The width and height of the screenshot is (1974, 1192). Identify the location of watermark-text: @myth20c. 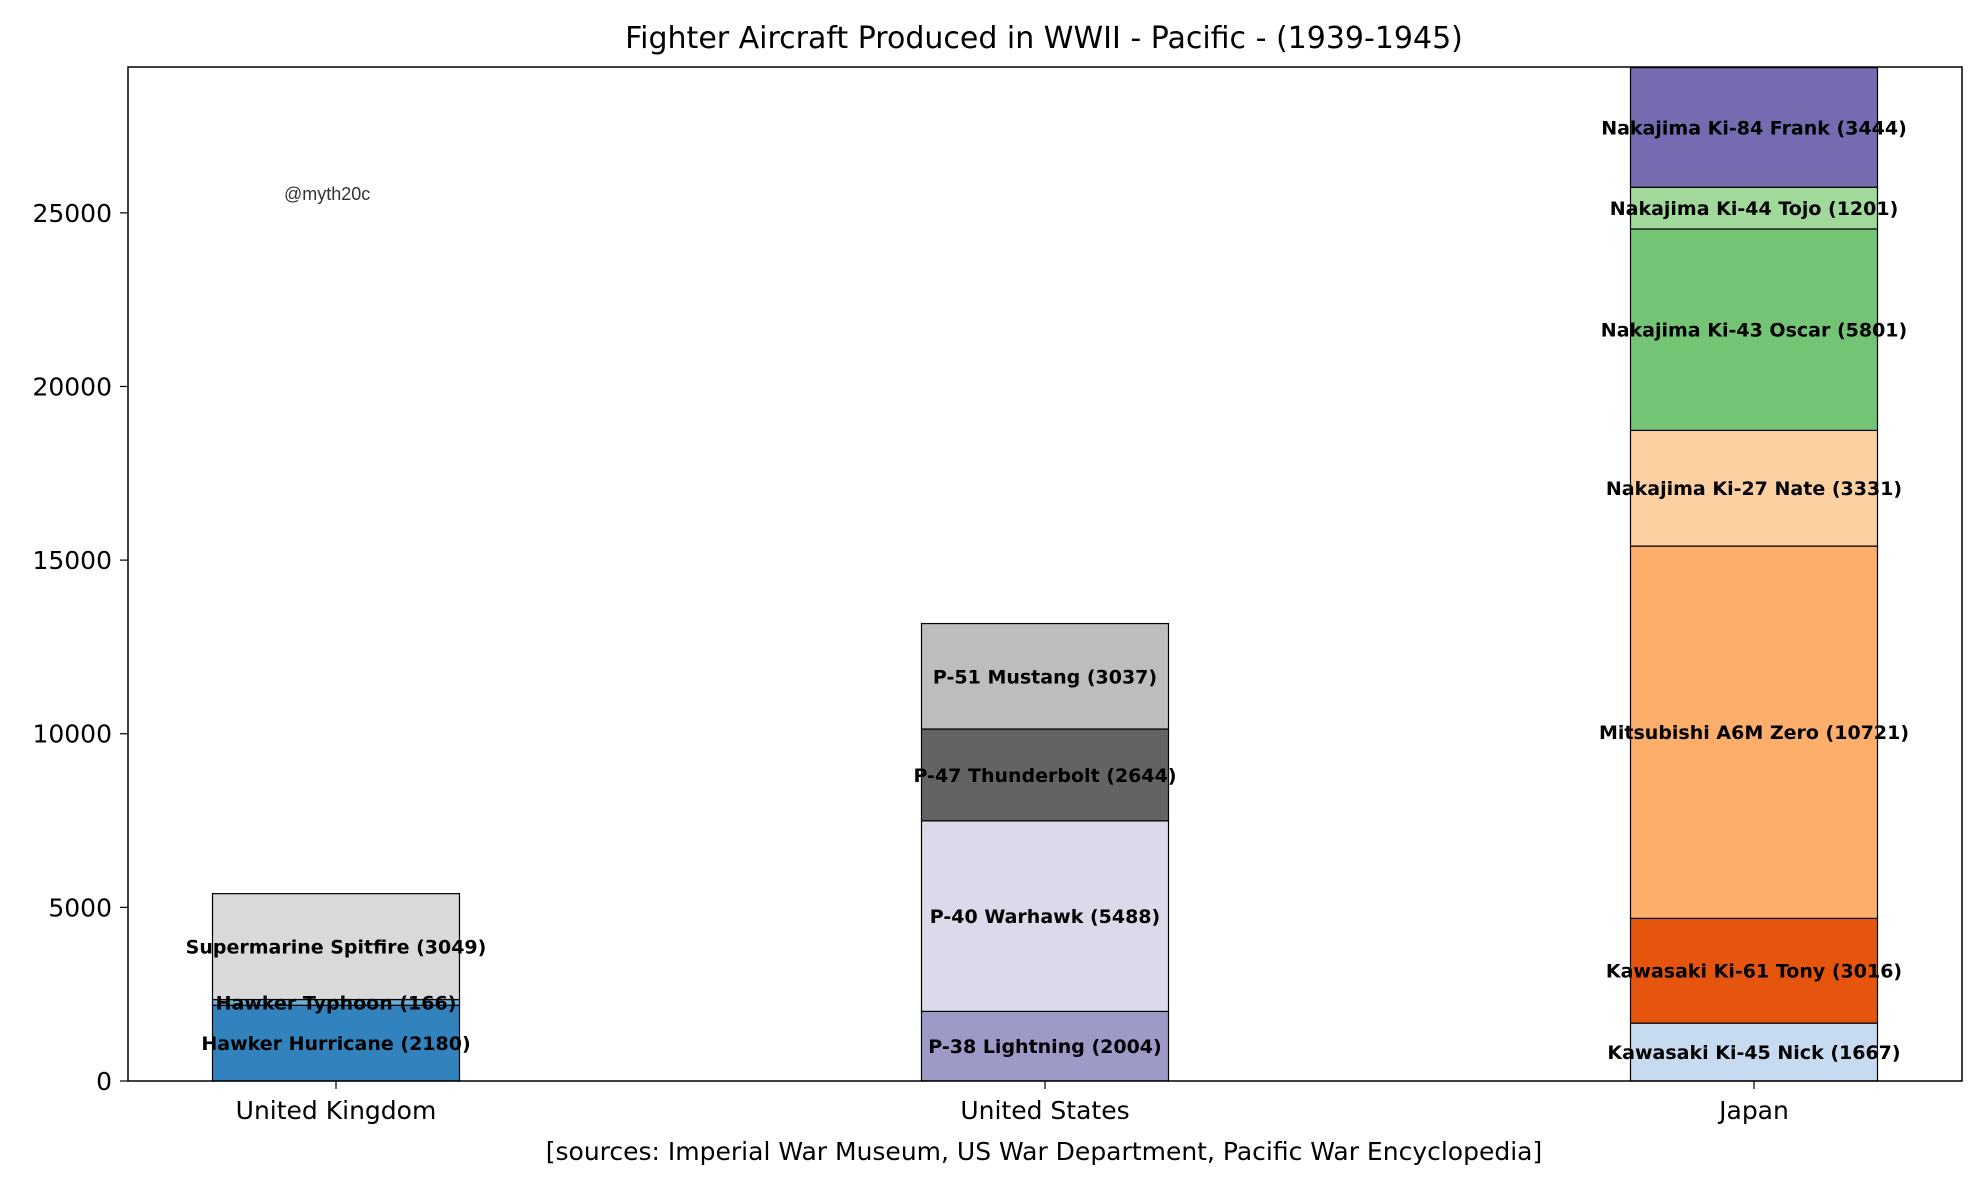
(327, 194).